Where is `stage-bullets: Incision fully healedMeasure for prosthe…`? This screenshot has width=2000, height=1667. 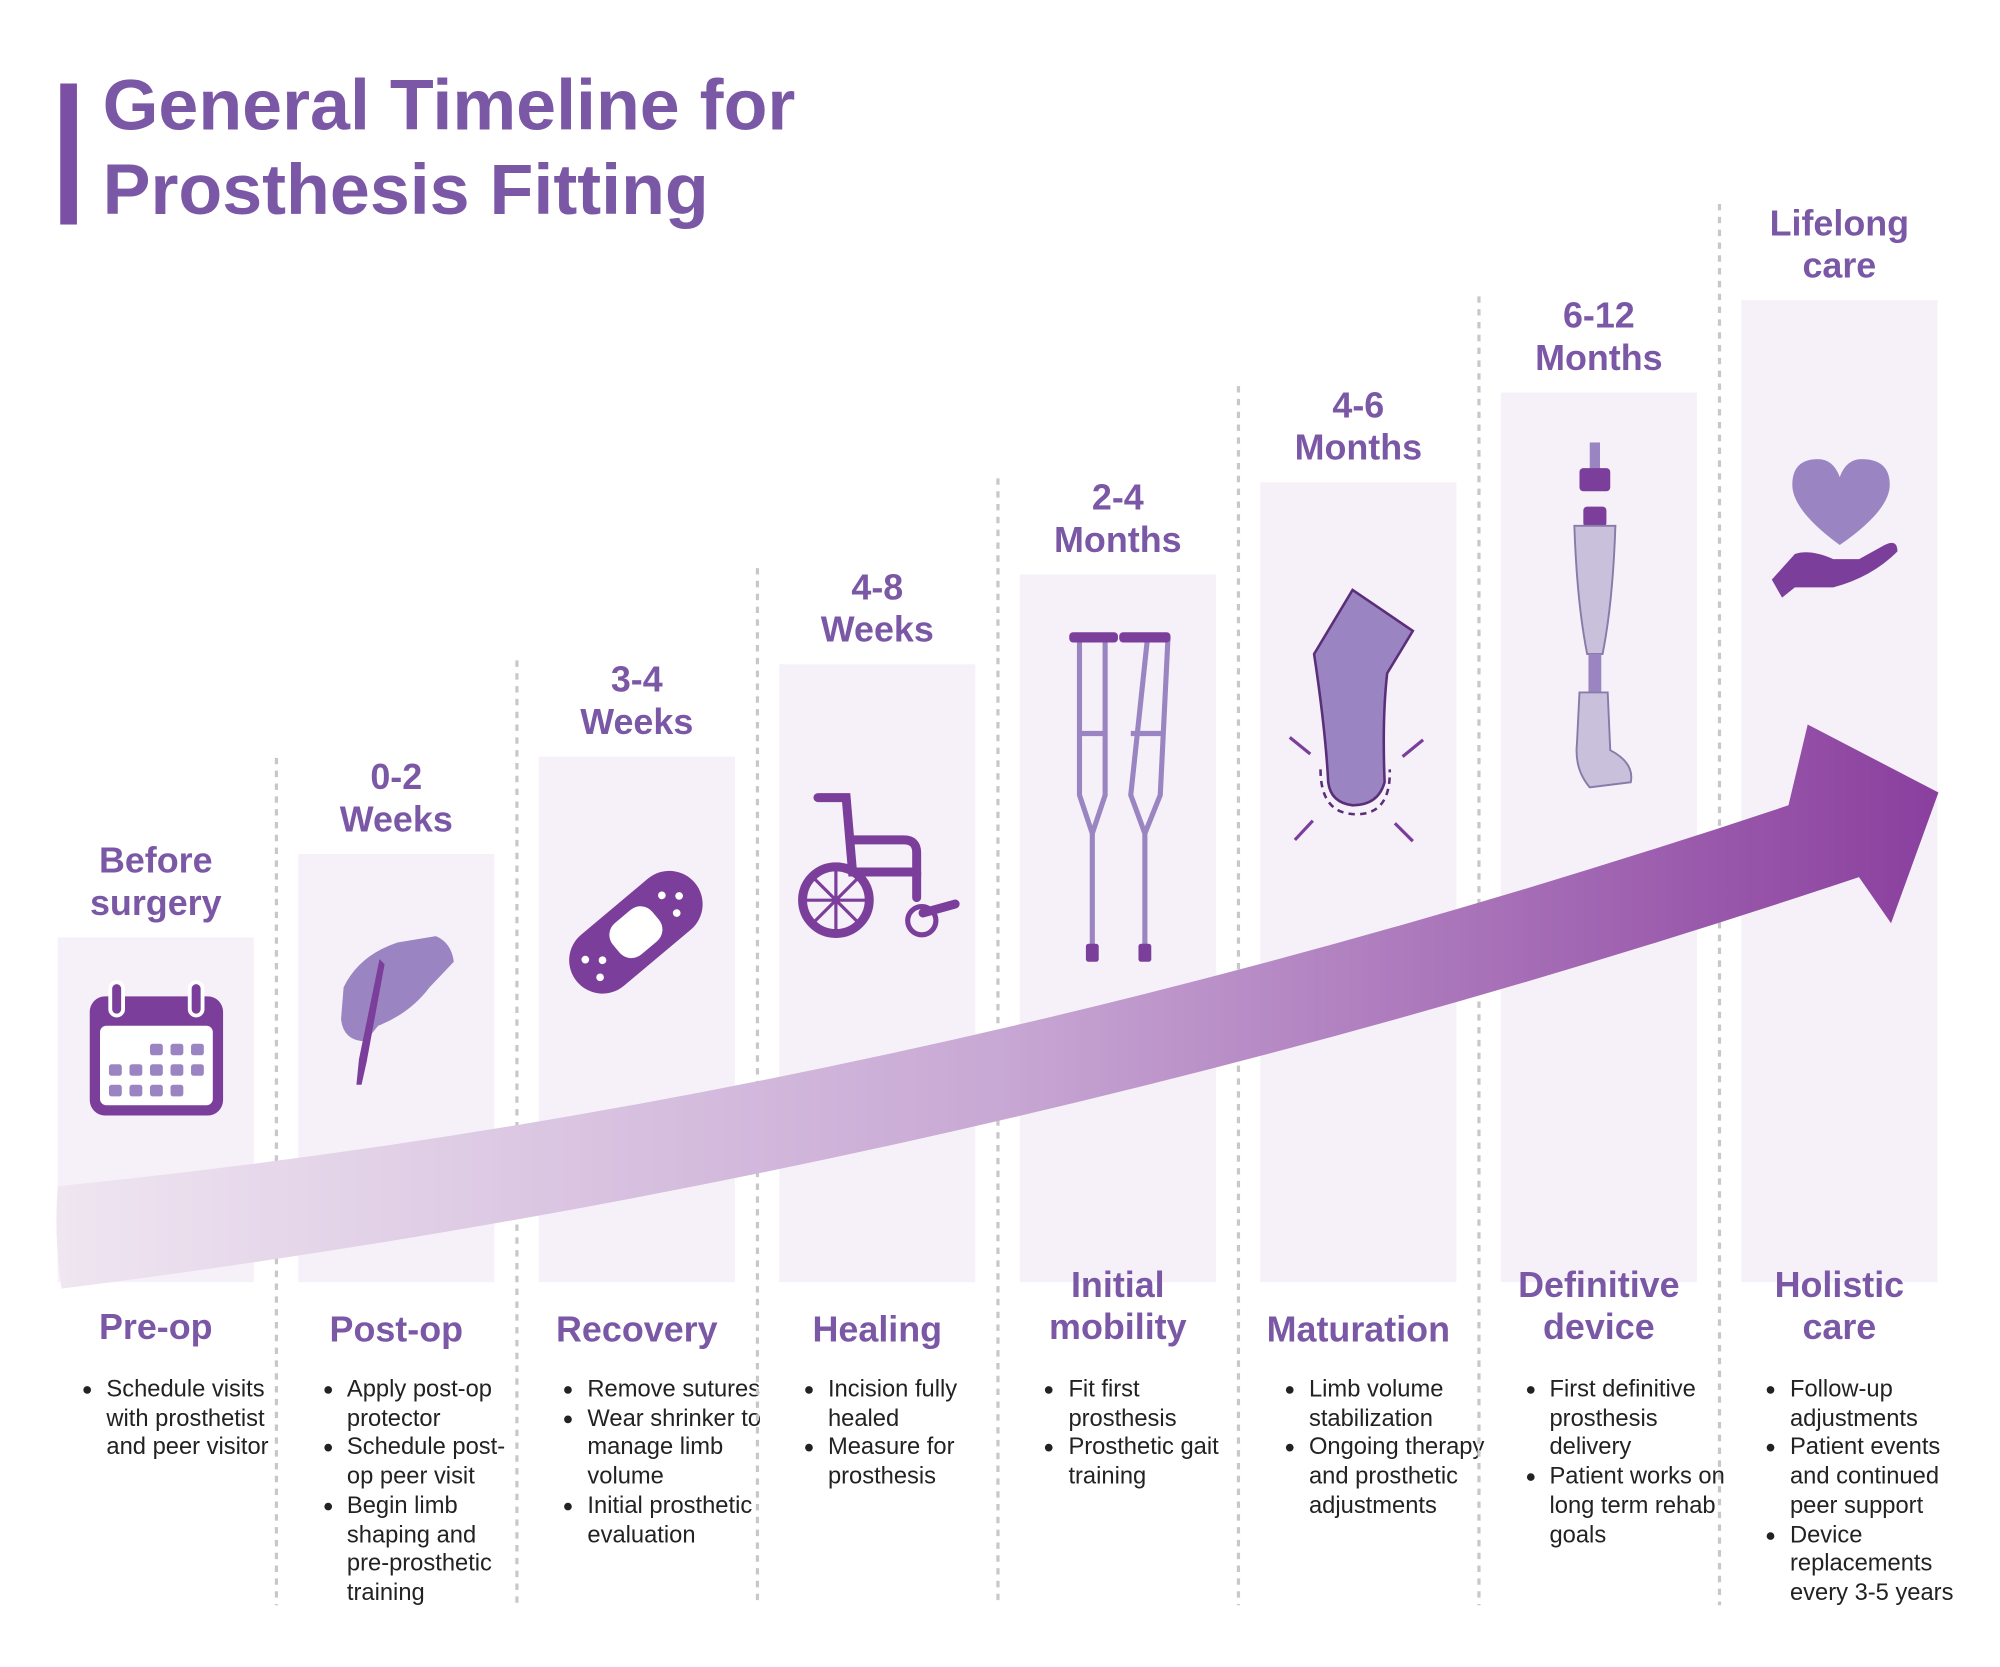
stage-bullets: Incision fully healedMeasure for prosthe… is located at coordinates (891, 1503).